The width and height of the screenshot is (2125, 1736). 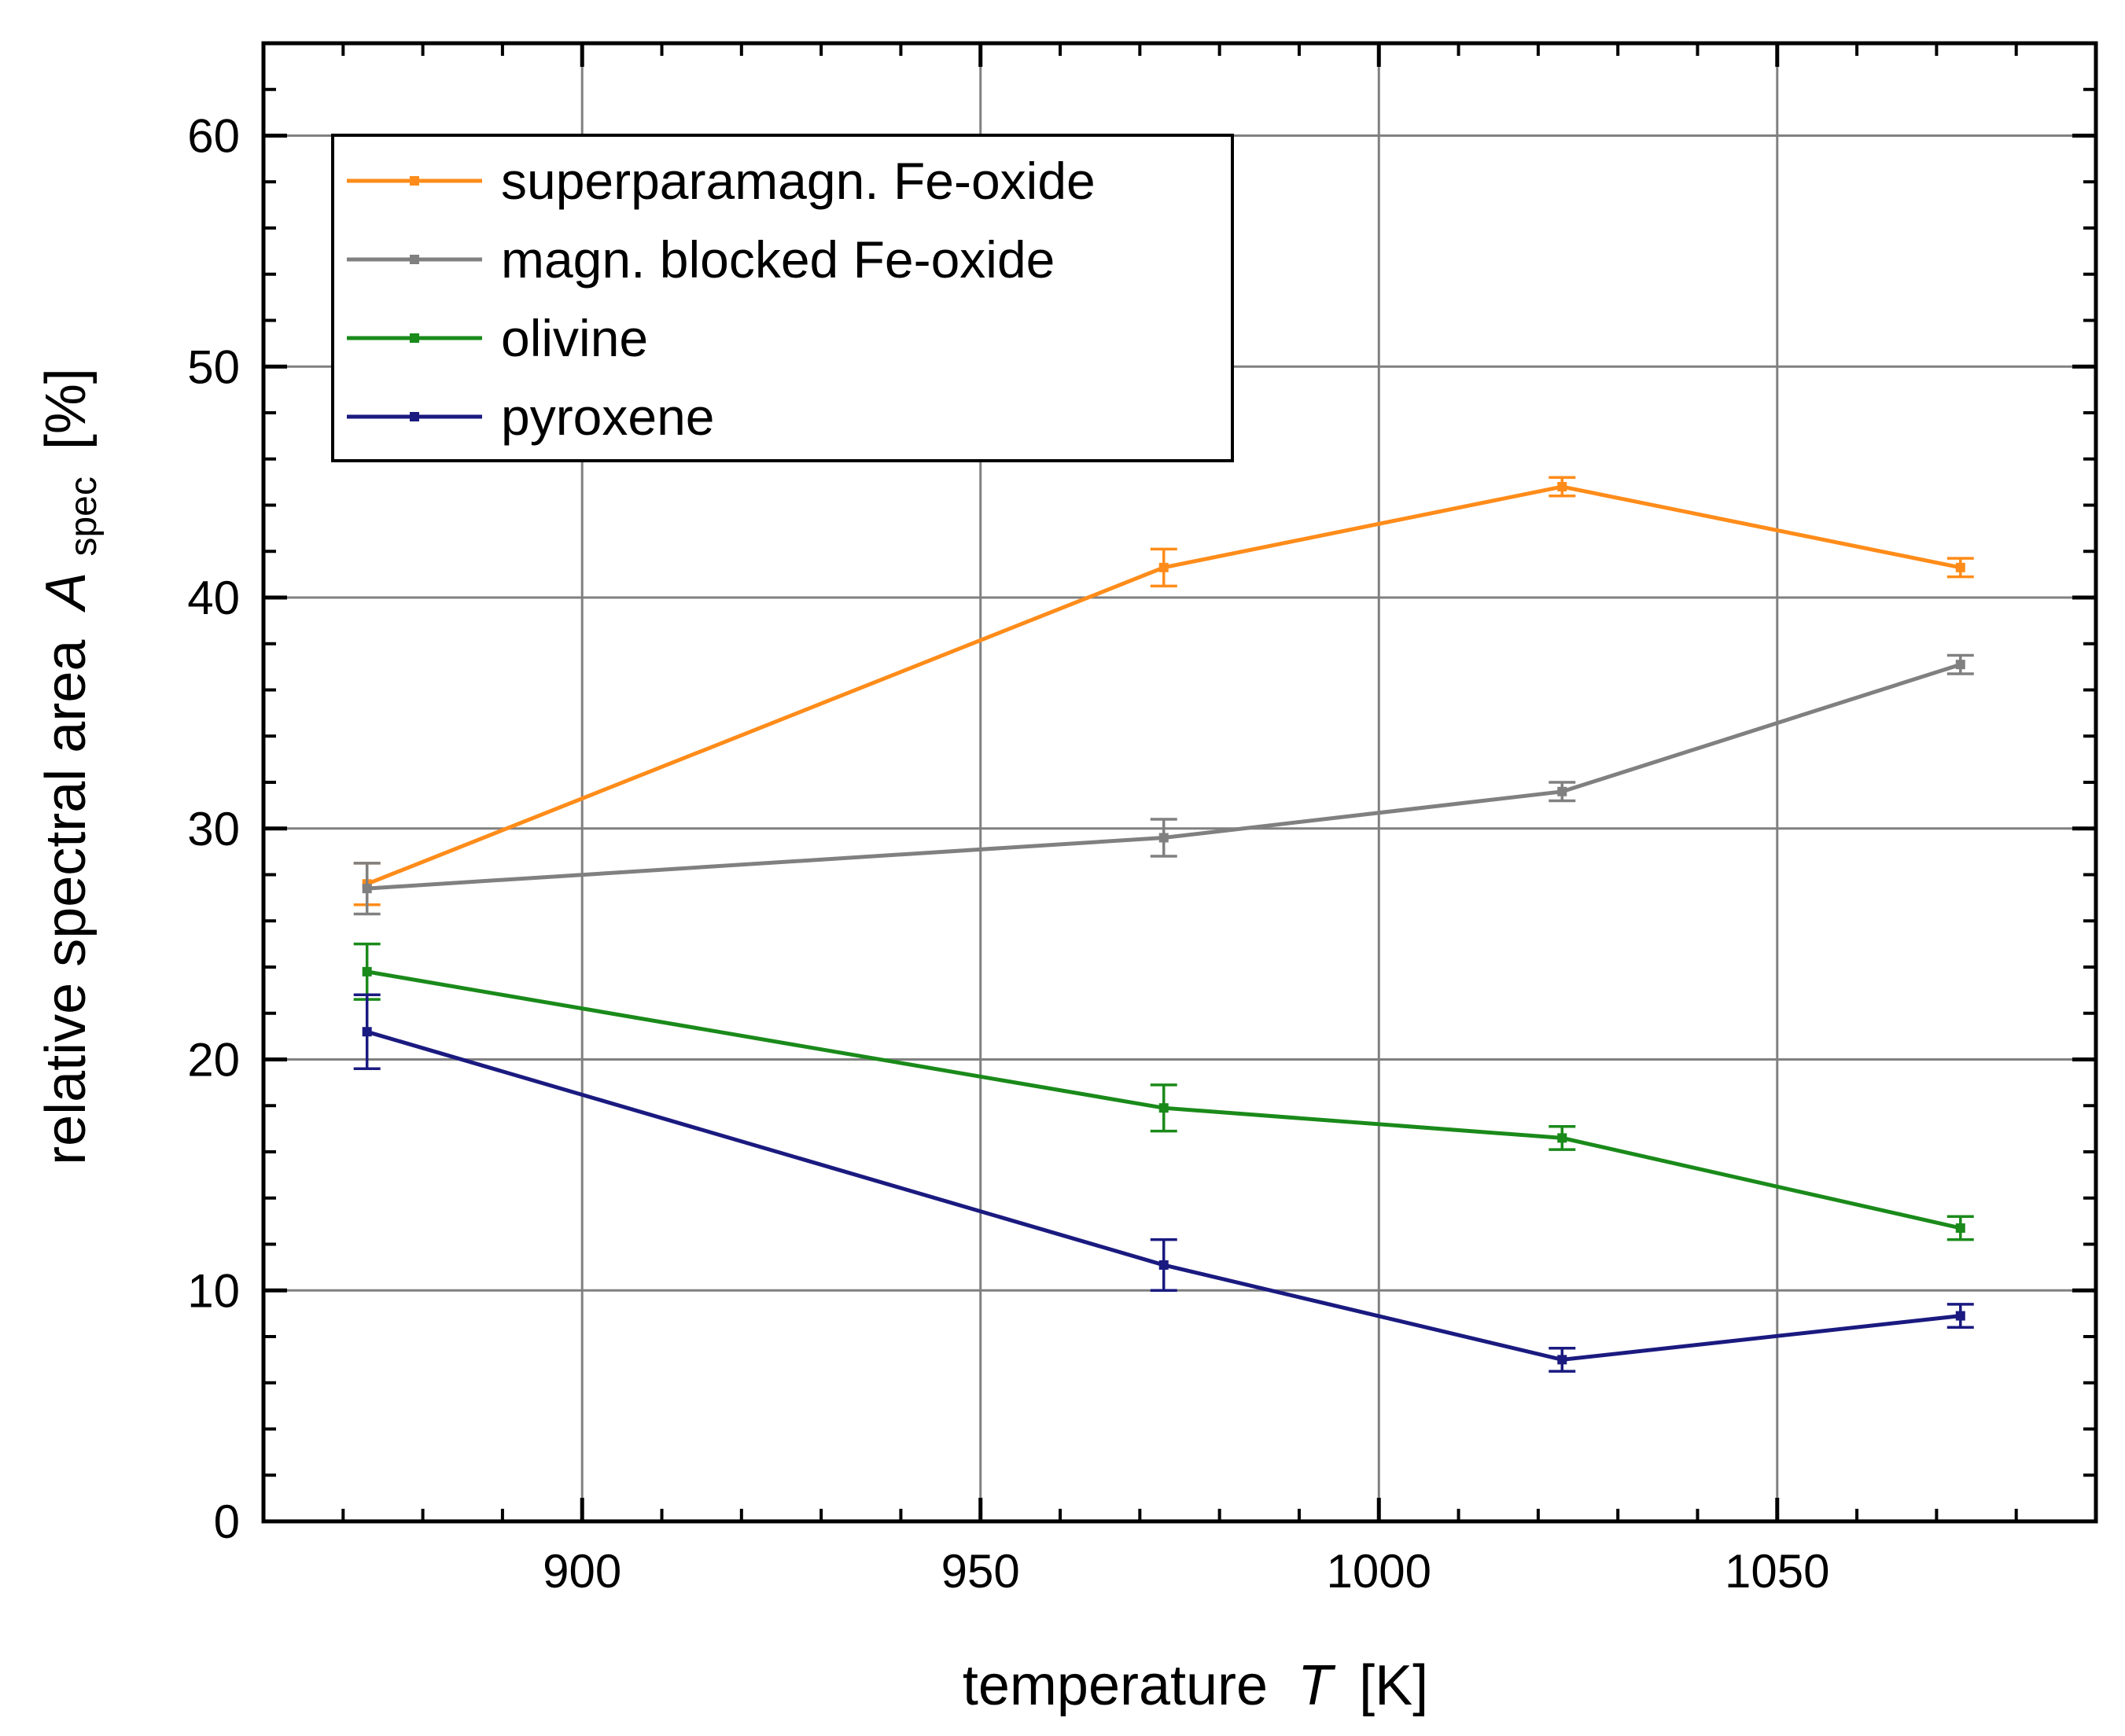 What do you see at coordinates (213, 1061) in the screenshot?
I see `y-tick-label: 20` at bounding box center [213, 1061].